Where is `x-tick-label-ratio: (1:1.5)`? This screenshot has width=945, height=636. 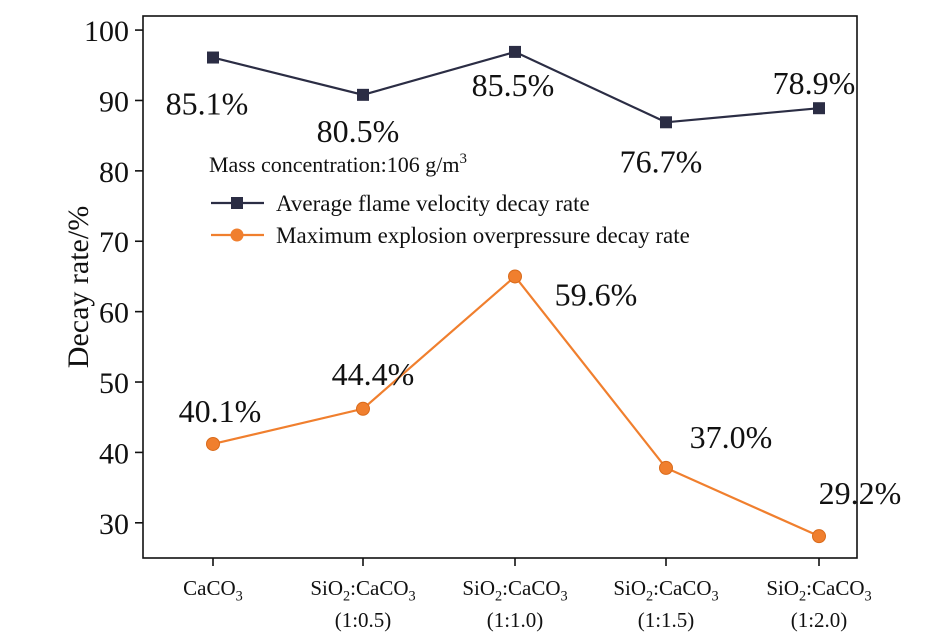
x-tick-label-ratio: (1:1.5) is located at coordinates (666, 620).